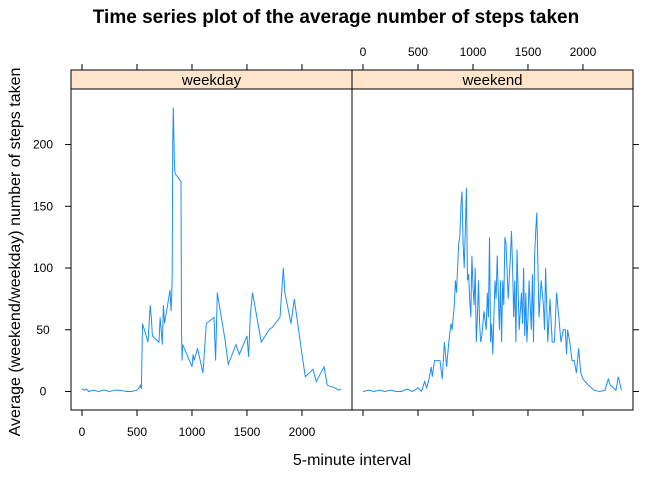 Image resolution: width=672 pixels, height=480 pixels. What do you see at coordinates (192, 432) in the screenshot?
I see `x-tick-label-bottom-1000: 1000` at bounding box center [192, 432].